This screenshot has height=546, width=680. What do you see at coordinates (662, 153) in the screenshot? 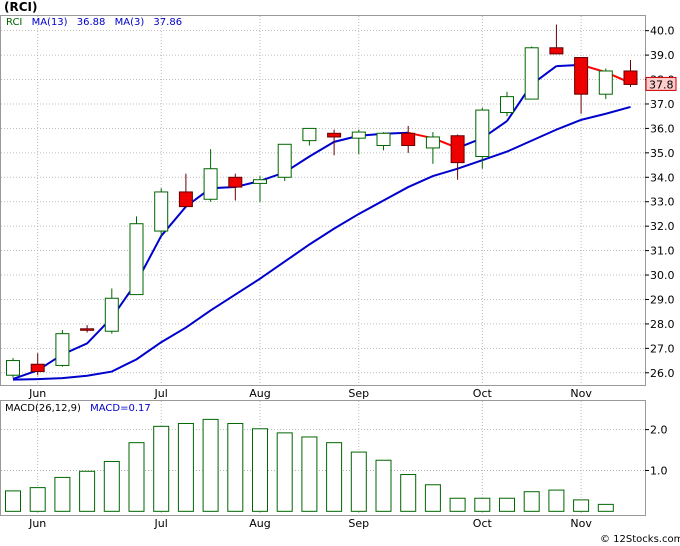
I see `price-y-tick-label: 35.0` at bounding box center [662, 153].